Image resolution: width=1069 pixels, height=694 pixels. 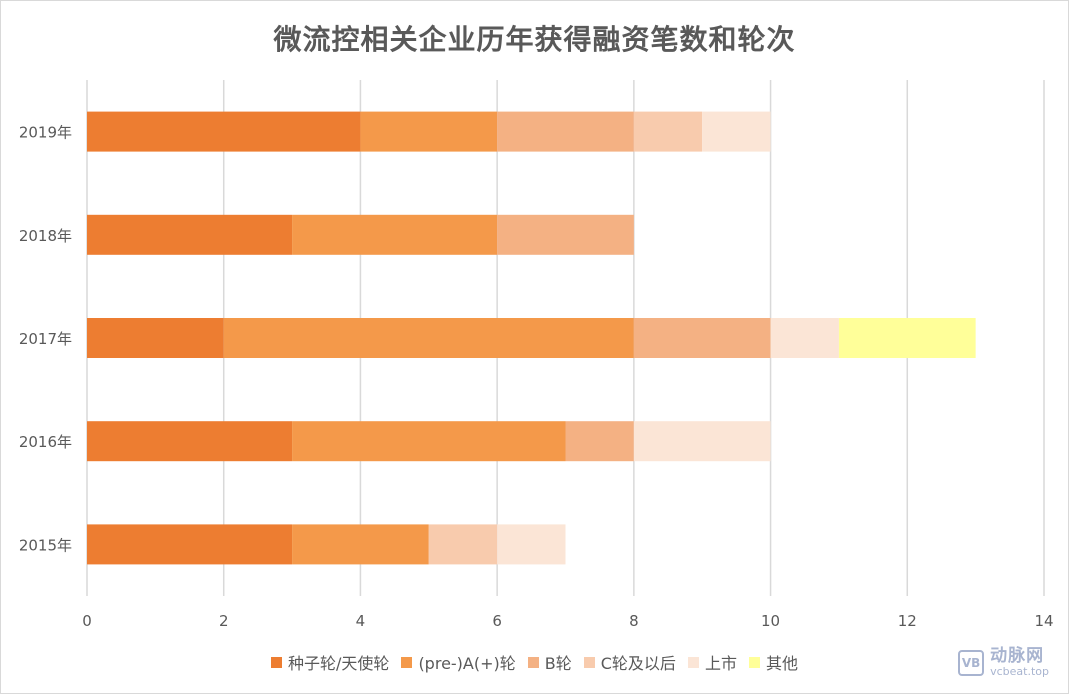 What do you see at coordinates (638, 663) in the screenshot?
I see `legend-label-3: C轮及以后` at bounding box center [638, 663].